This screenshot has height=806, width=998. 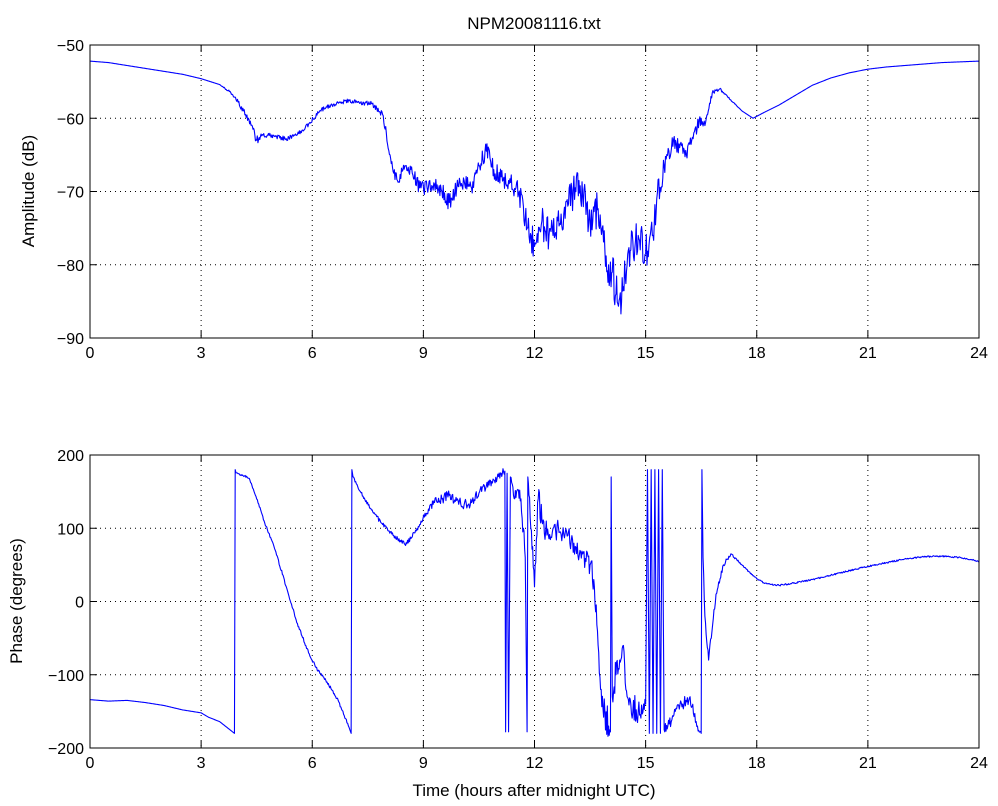 I want to click on amplitude-y-axis-label: Amplitude (dB), so click(x=28, y=191).